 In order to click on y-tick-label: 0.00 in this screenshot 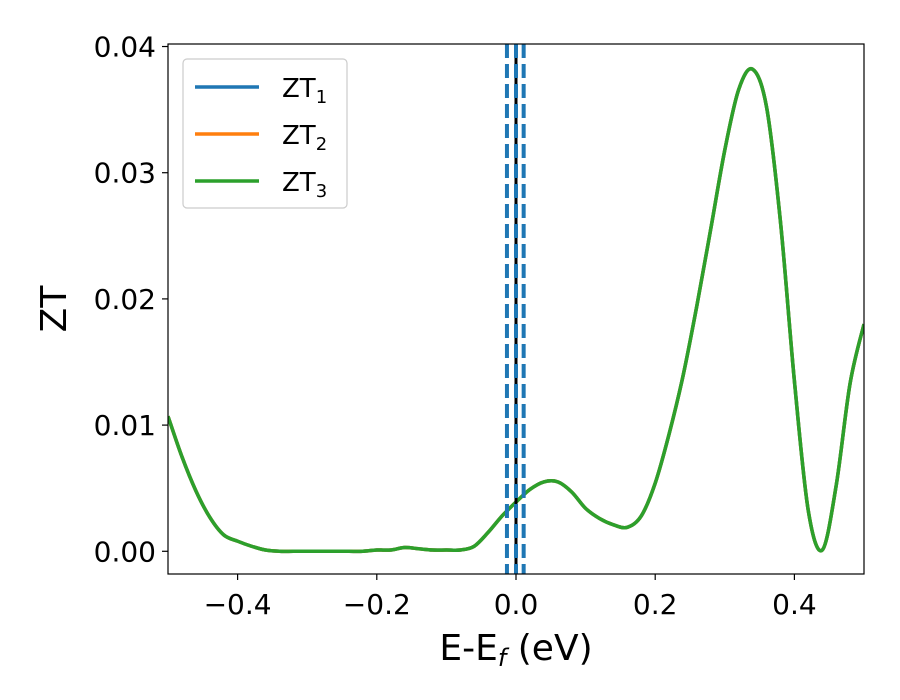, I will do `click(125, 551)`.